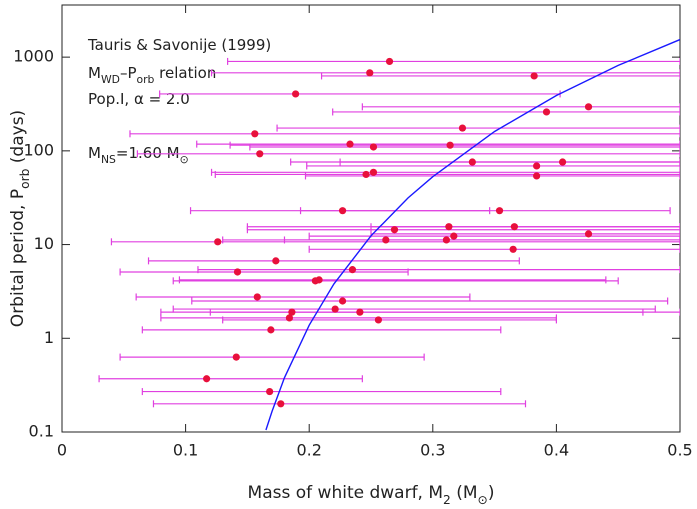 The height and width of the screenshot is (509, 697). Describe the element at coordinates (556, 450) in the screenshot. I see `x-tick-label: 0.4` at that location.